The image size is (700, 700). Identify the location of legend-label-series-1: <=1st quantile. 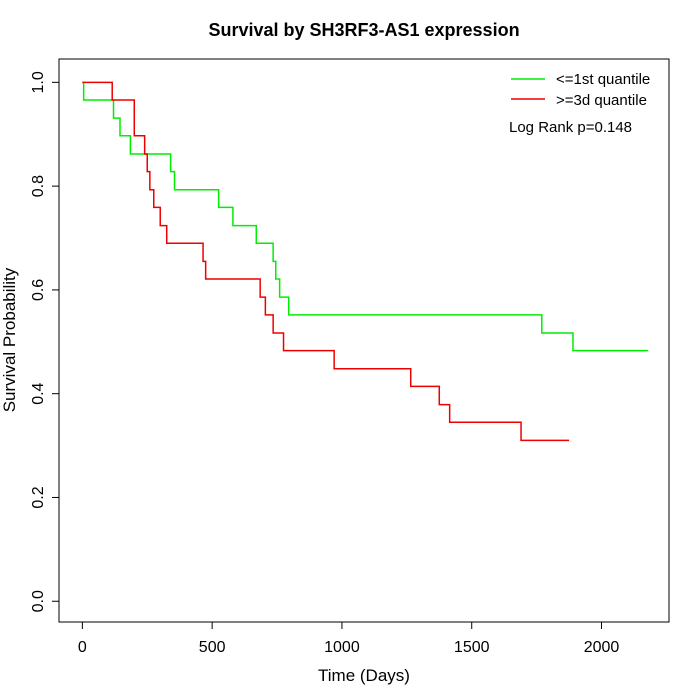
(603, 79).